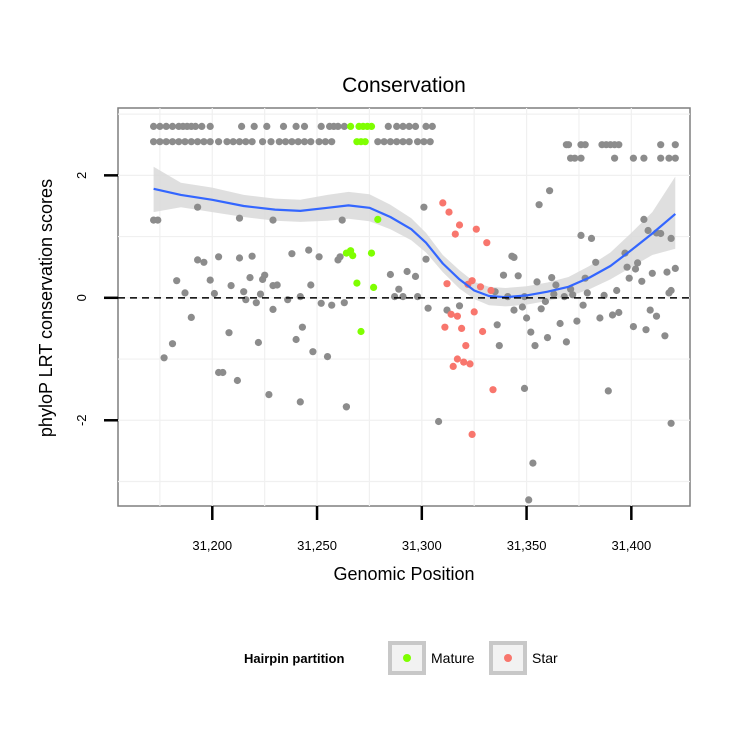  I want to click on series-mature, so click(362, 229).